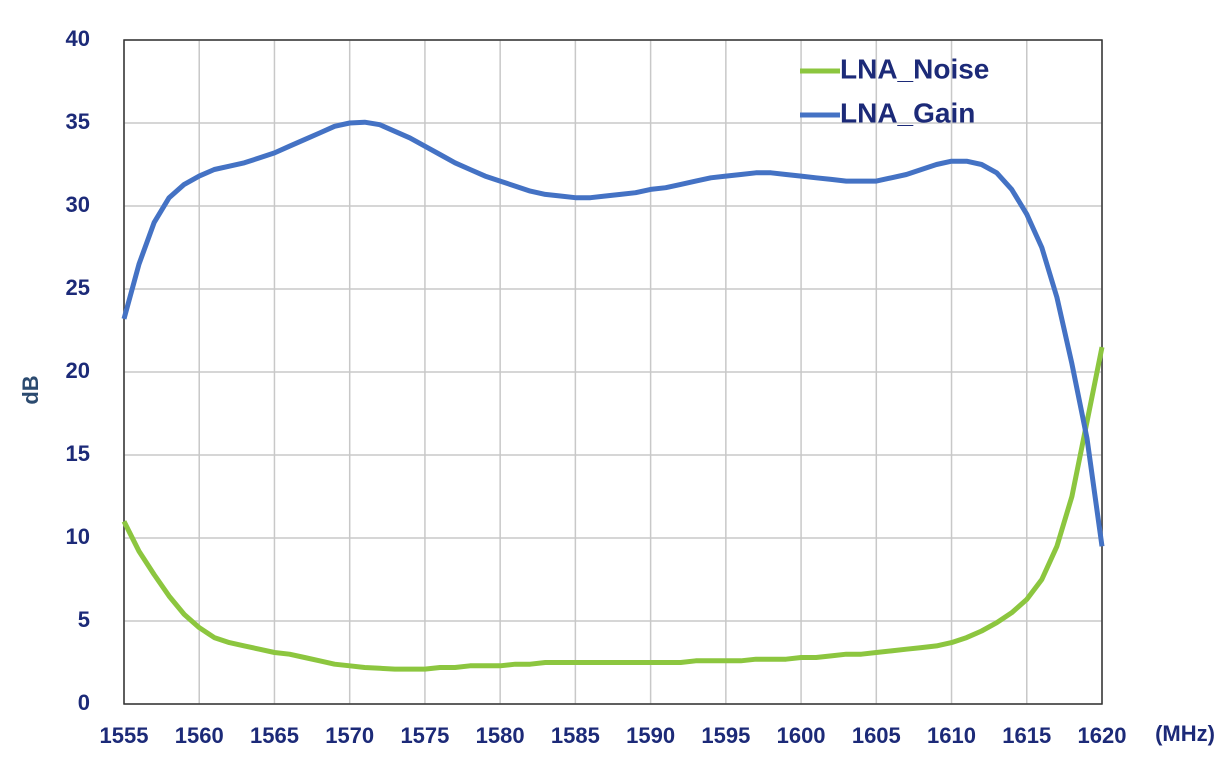 This screenshot has height=765, width=1231. Describe the element at coordinates (78, 38) in the screenshot. I see `y-tick-label: 40` at that location.